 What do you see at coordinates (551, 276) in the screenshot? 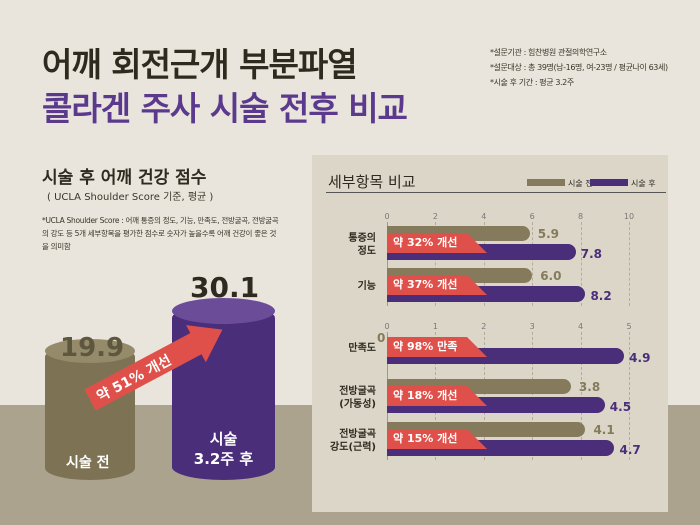
I see `value-label-before: 6.0` at bounding box center [551, 276].